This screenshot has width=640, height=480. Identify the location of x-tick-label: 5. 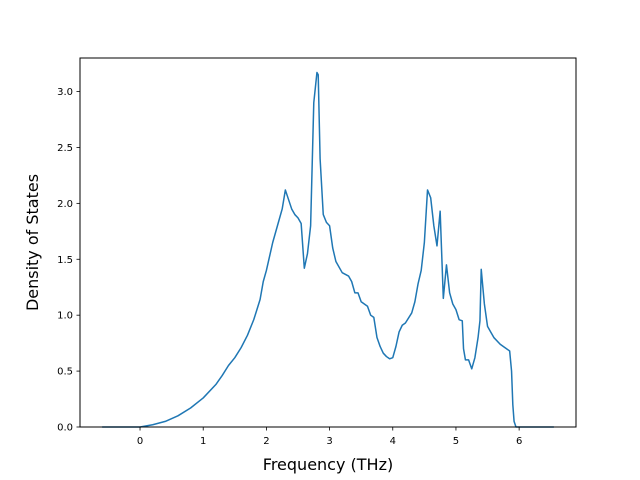
(456, 441).